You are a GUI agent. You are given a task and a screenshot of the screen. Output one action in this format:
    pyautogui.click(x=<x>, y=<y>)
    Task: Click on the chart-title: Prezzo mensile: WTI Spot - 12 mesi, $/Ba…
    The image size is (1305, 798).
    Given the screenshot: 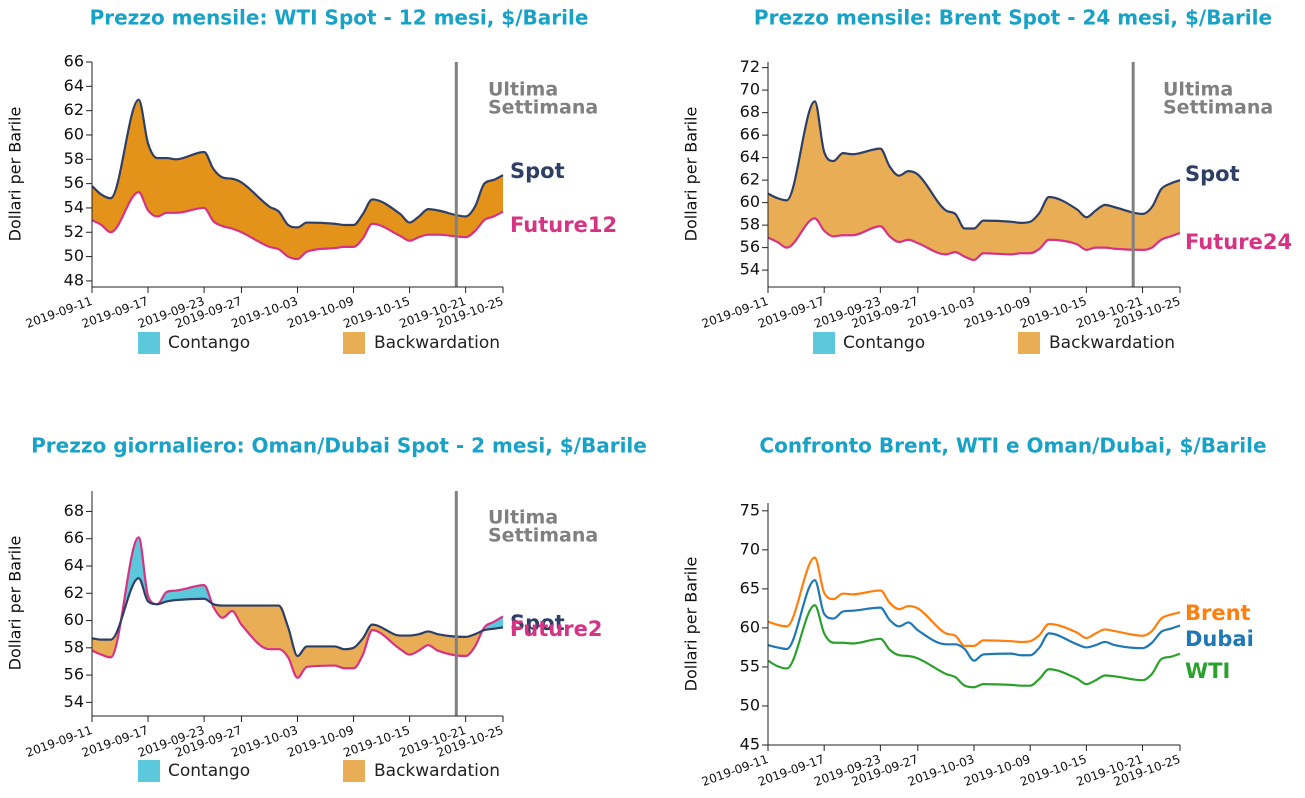 What is the action you would take?
    pyautogui.click(x=339, y=18)
    